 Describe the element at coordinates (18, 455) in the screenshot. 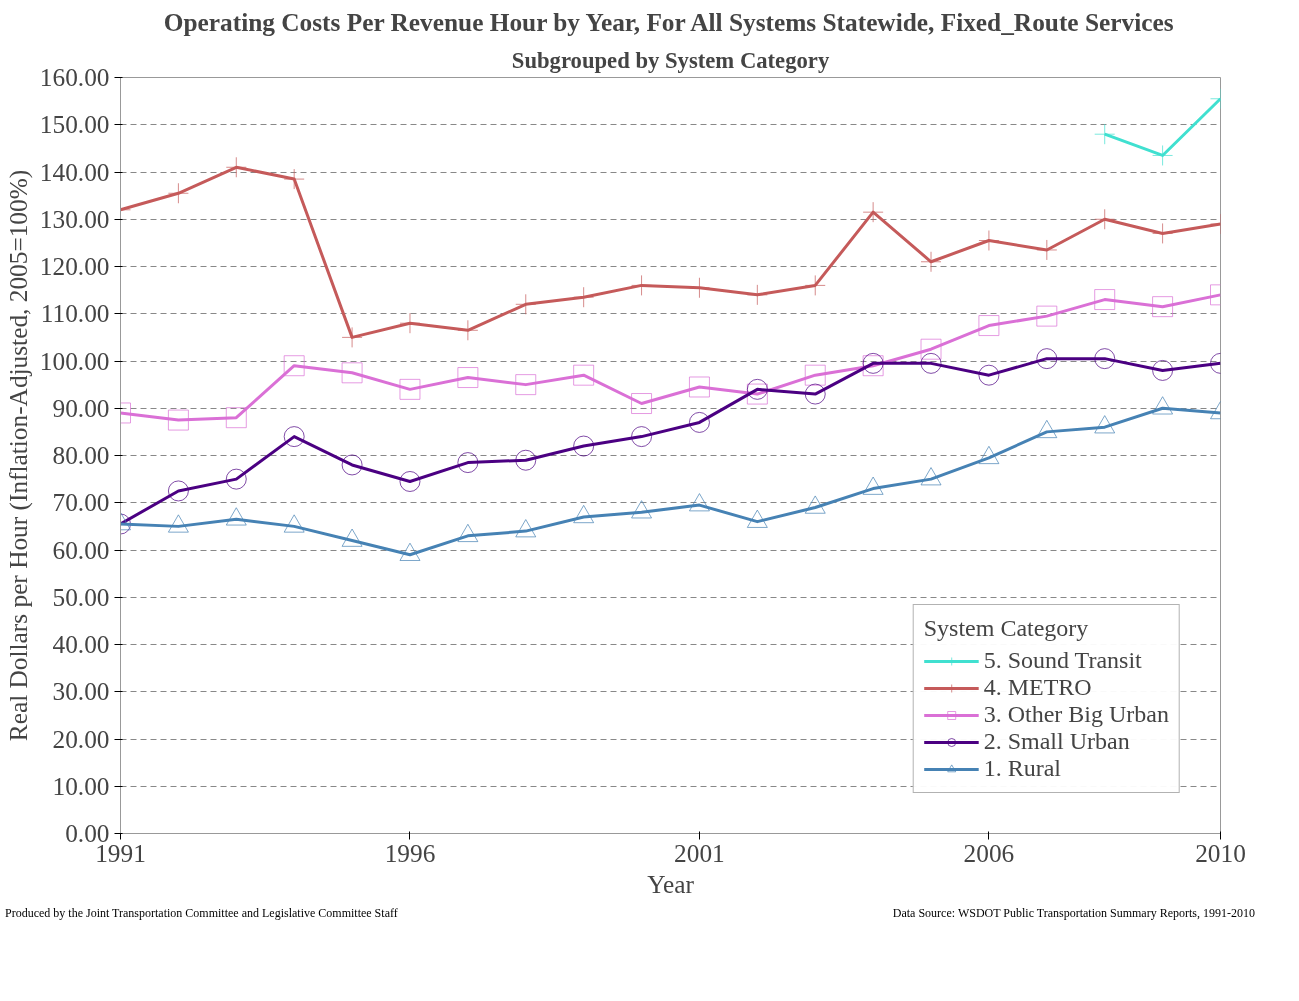

I see `y-axis-title: Real Dollars per Hour (Inflation-Adjusted, 2005=100%)` at that location.